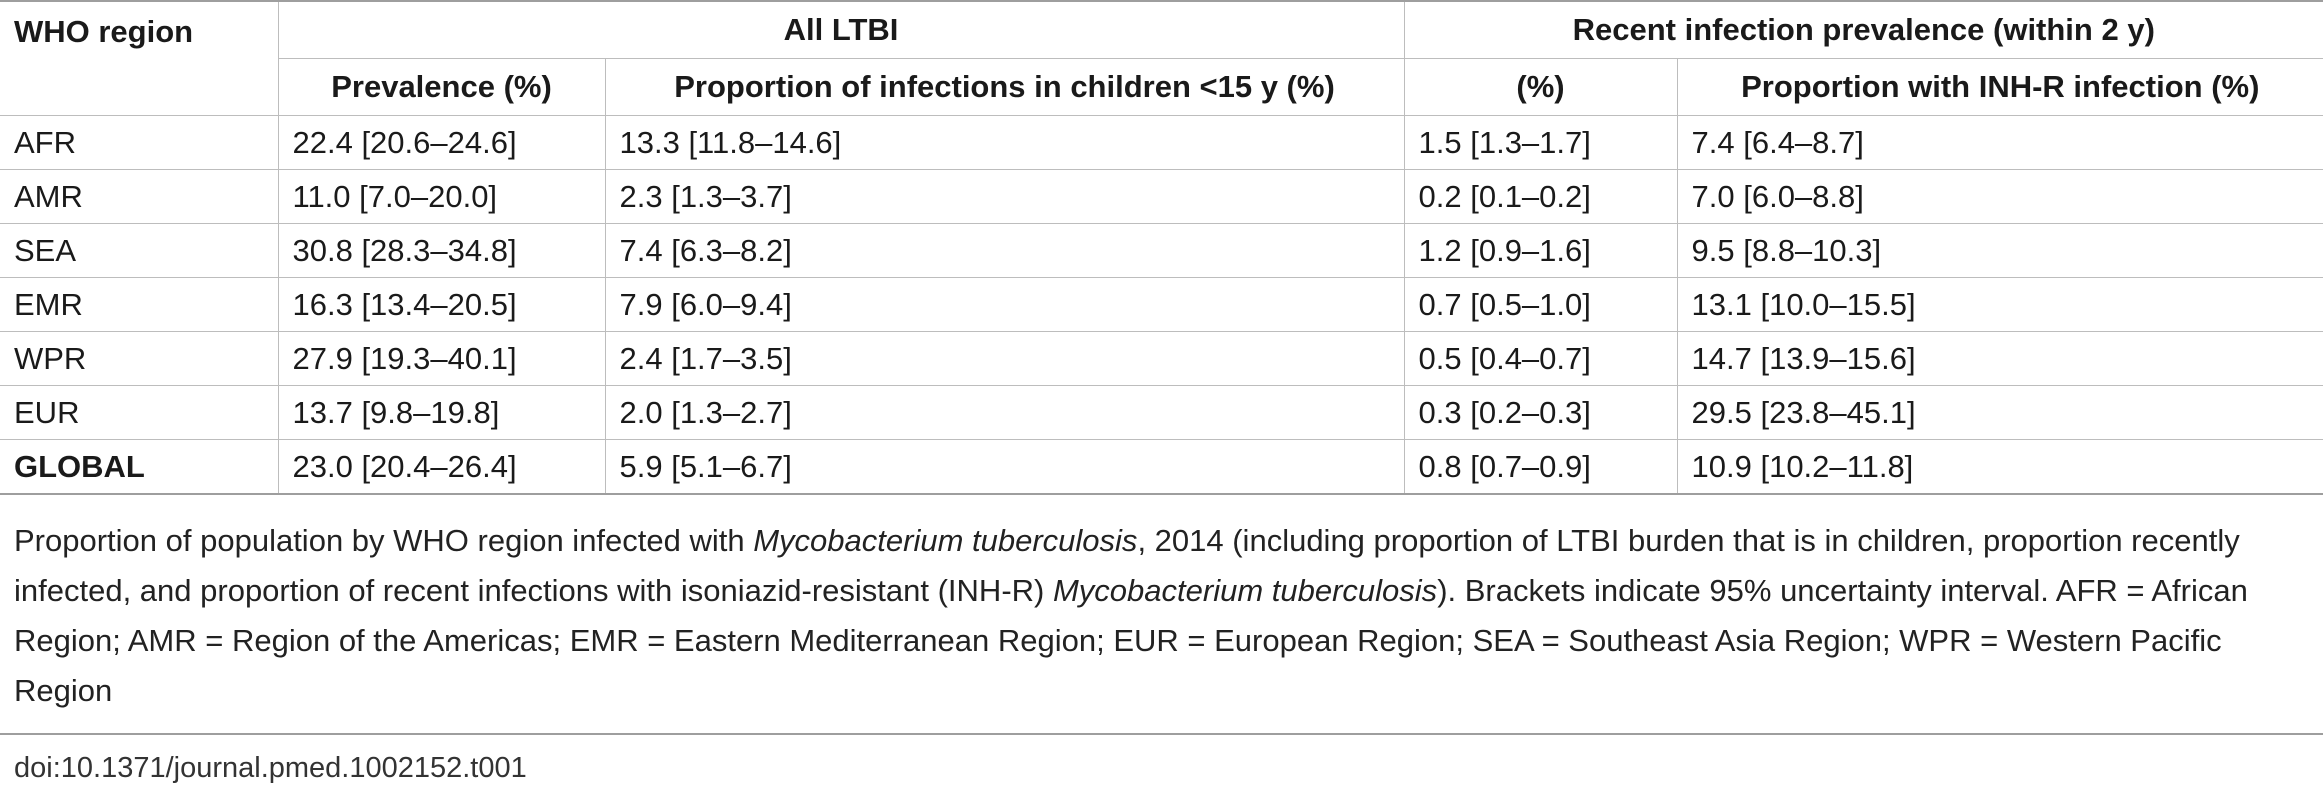  Describe the element at coordinates (1863, 29) in the screenshot. I see `header-recent-infection: Recent infection prevalence (within 2 y)` at that location.